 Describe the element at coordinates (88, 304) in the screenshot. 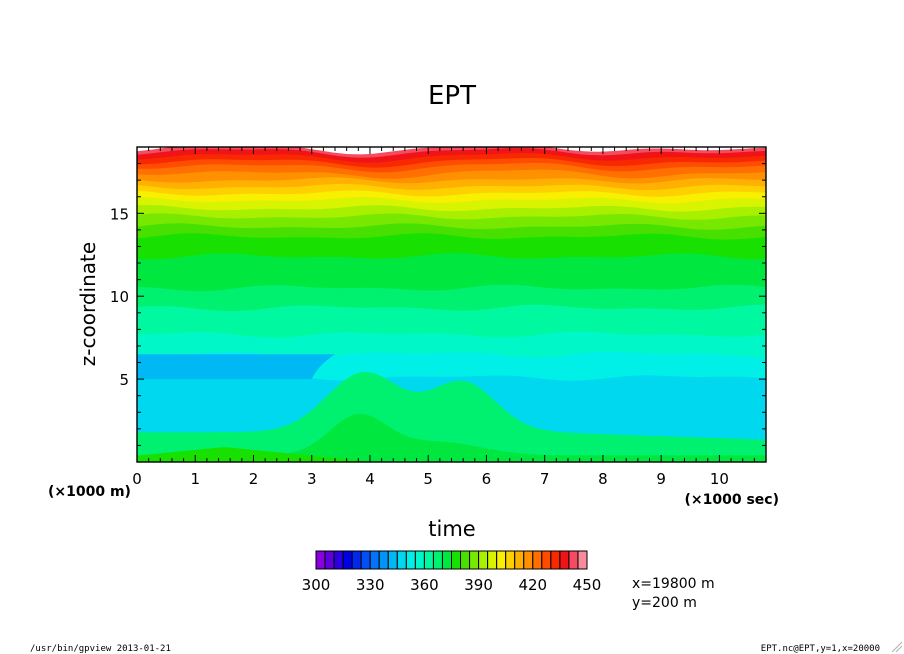

I see `y-axis-label: z-coordinate` at that location.